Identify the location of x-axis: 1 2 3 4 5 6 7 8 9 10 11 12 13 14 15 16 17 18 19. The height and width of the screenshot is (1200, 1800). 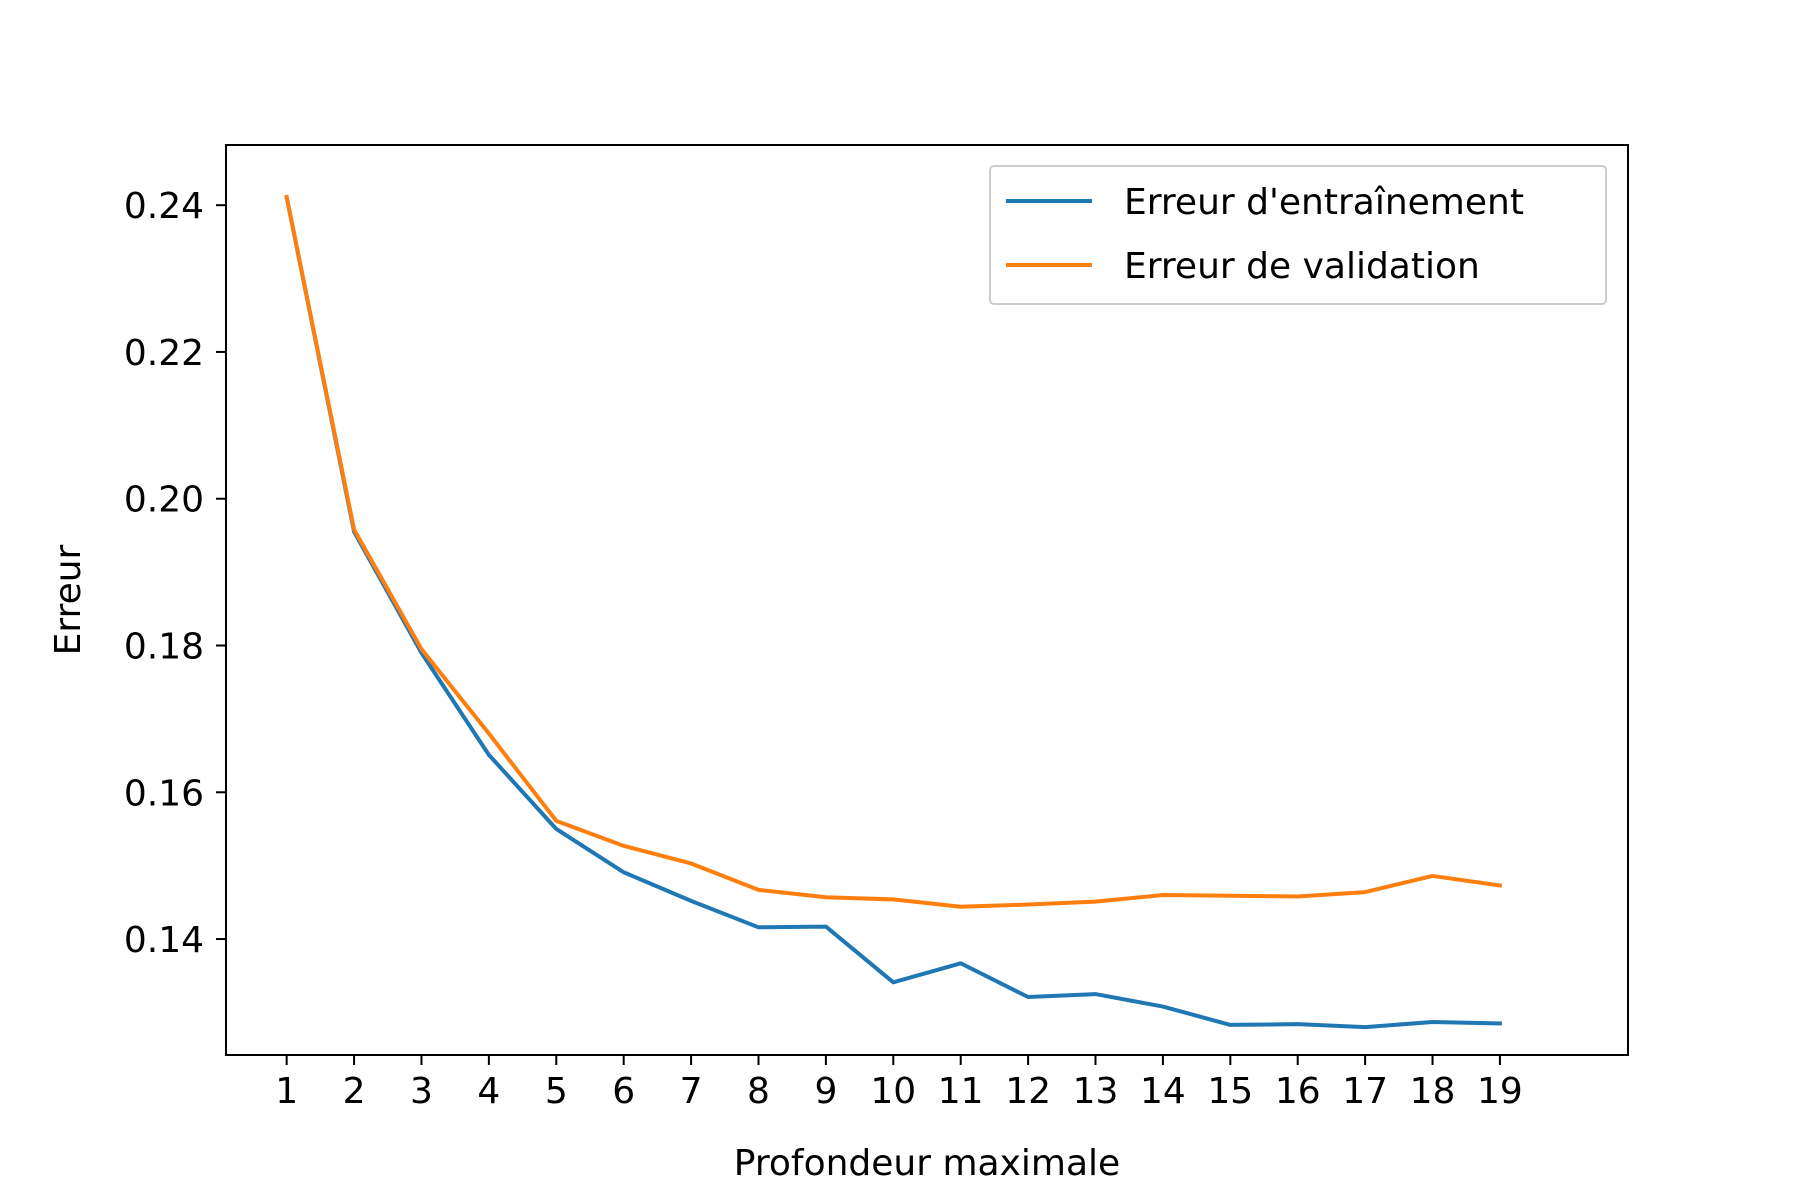
(899, 1083).